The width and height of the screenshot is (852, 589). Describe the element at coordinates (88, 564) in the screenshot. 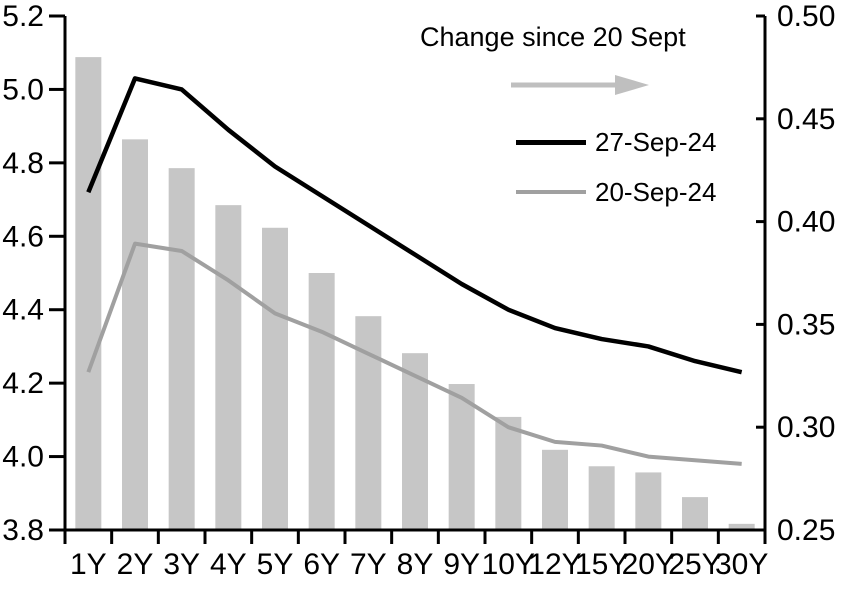

I see `x-axis-label-1Y: 1Y` at that location.